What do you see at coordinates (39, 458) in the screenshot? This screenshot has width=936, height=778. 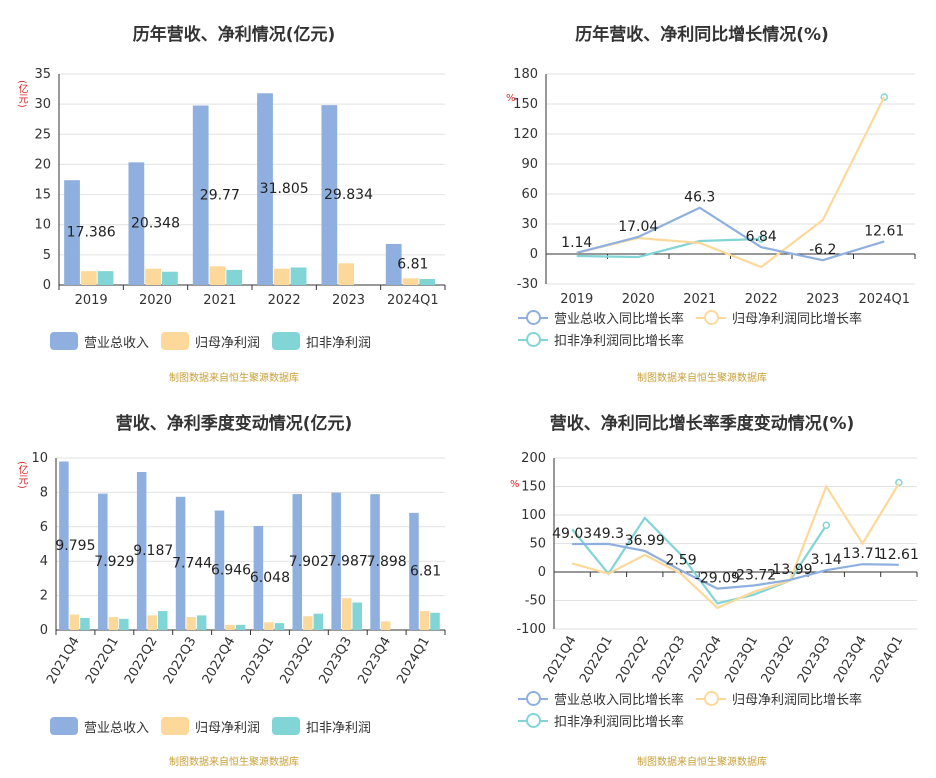 I see `y-tick-label: 10` at bounding box center [39, 458].